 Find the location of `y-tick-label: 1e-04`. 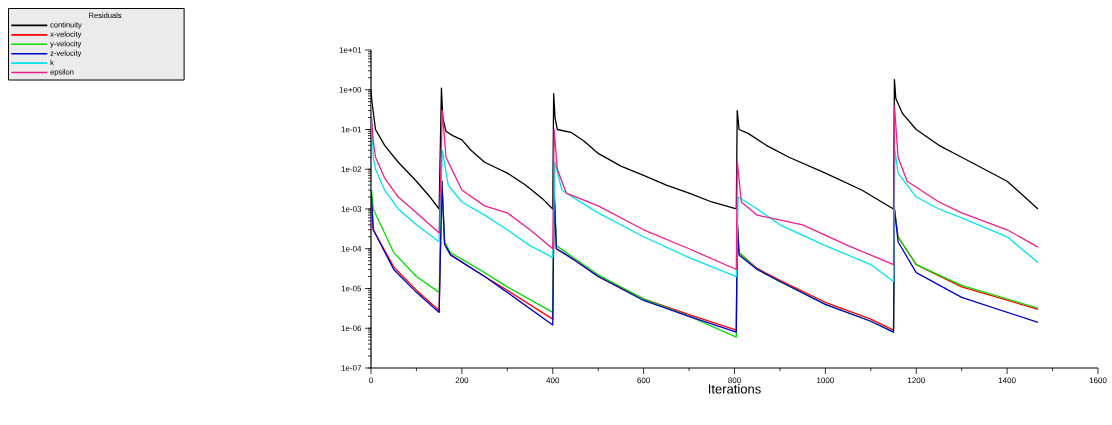

y-tick-label: 1e-04 is located at coordinates (351, 248).